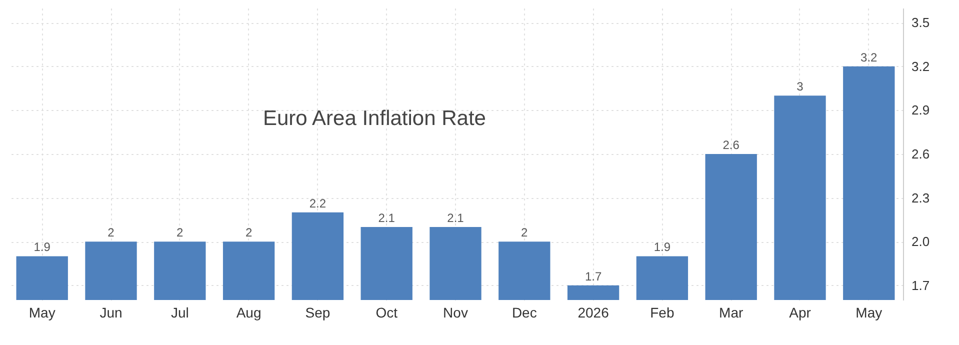 This screenshot has height=345, width=959. What do you see at coordinates (731, 312) in the screenshot?
I see `x-tick-label: Mar` at bounding box center [731, 312].